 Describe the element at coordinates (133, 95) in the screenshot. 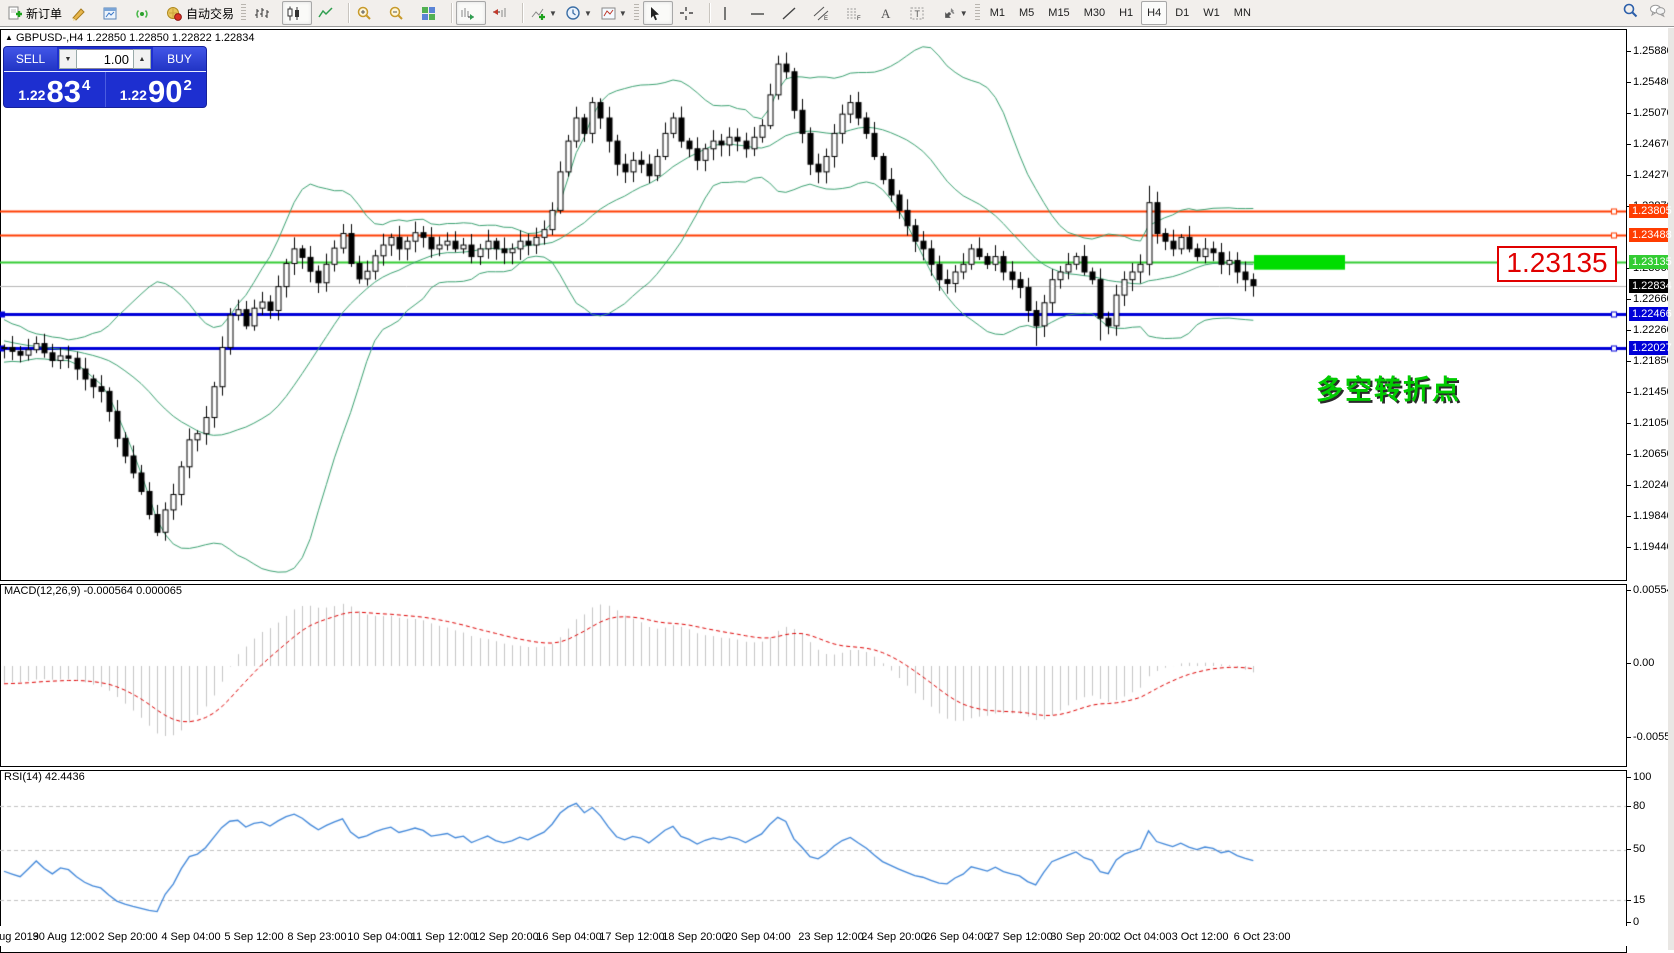

I see `buy-price-small: 1.22` at that location.